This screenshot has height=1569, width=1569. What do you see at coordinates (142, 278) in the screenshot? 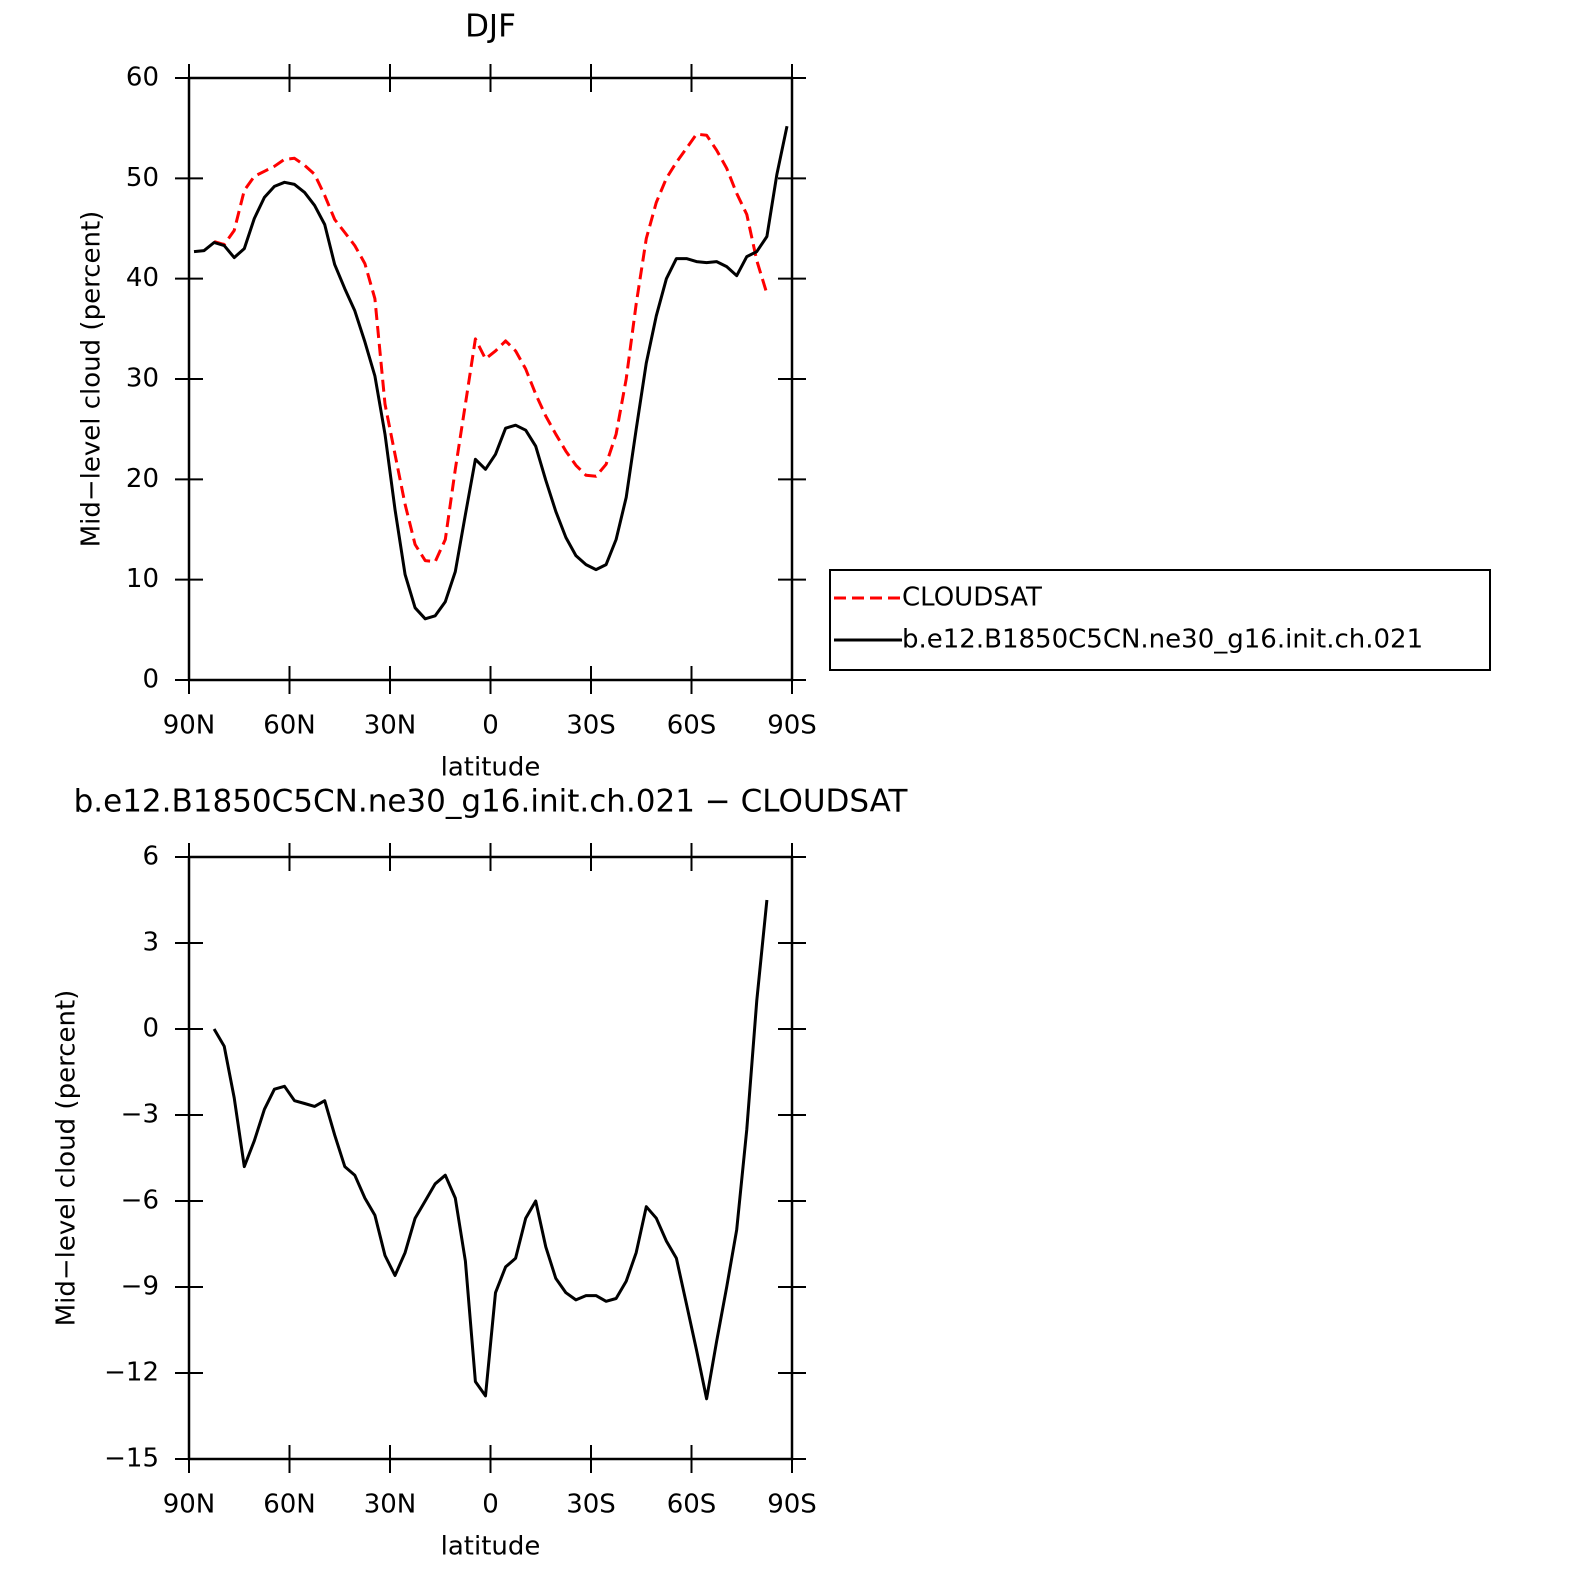
I see `y-tick-label: 40` at bounding box center [142, 278].